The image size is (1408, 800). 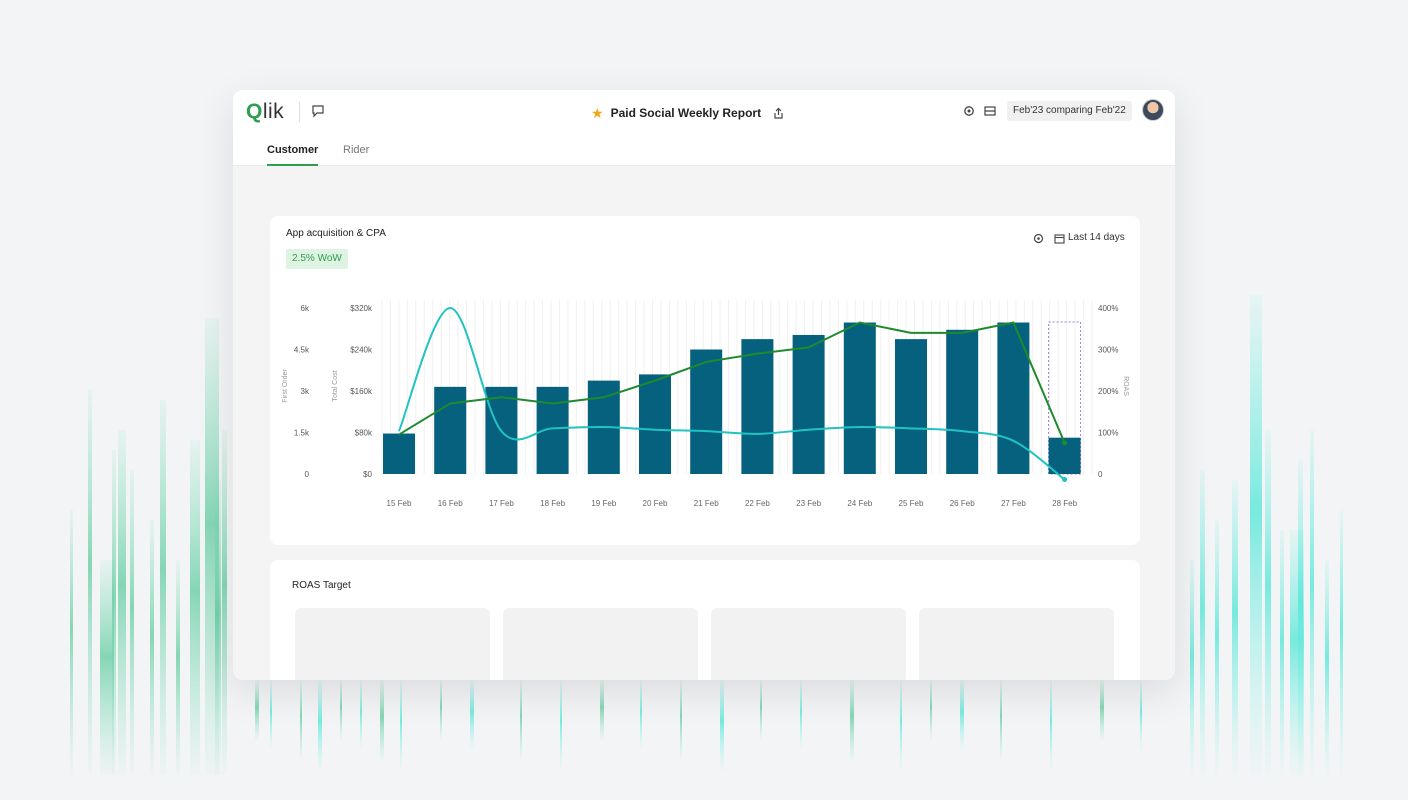 What do you see at coordinates (990, 111) in the screenshot?
I see `layout-icon` at bounding box center [990, 111].